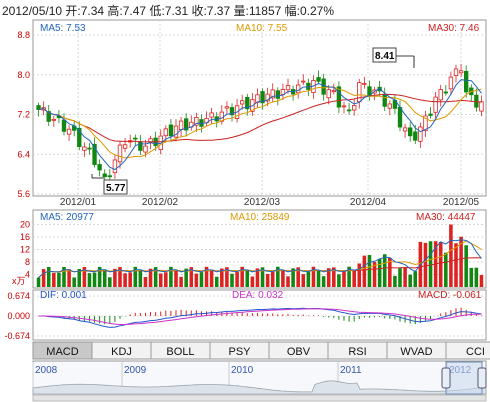  I want to click on price-x-label: 2012/03, so click(262, 202).